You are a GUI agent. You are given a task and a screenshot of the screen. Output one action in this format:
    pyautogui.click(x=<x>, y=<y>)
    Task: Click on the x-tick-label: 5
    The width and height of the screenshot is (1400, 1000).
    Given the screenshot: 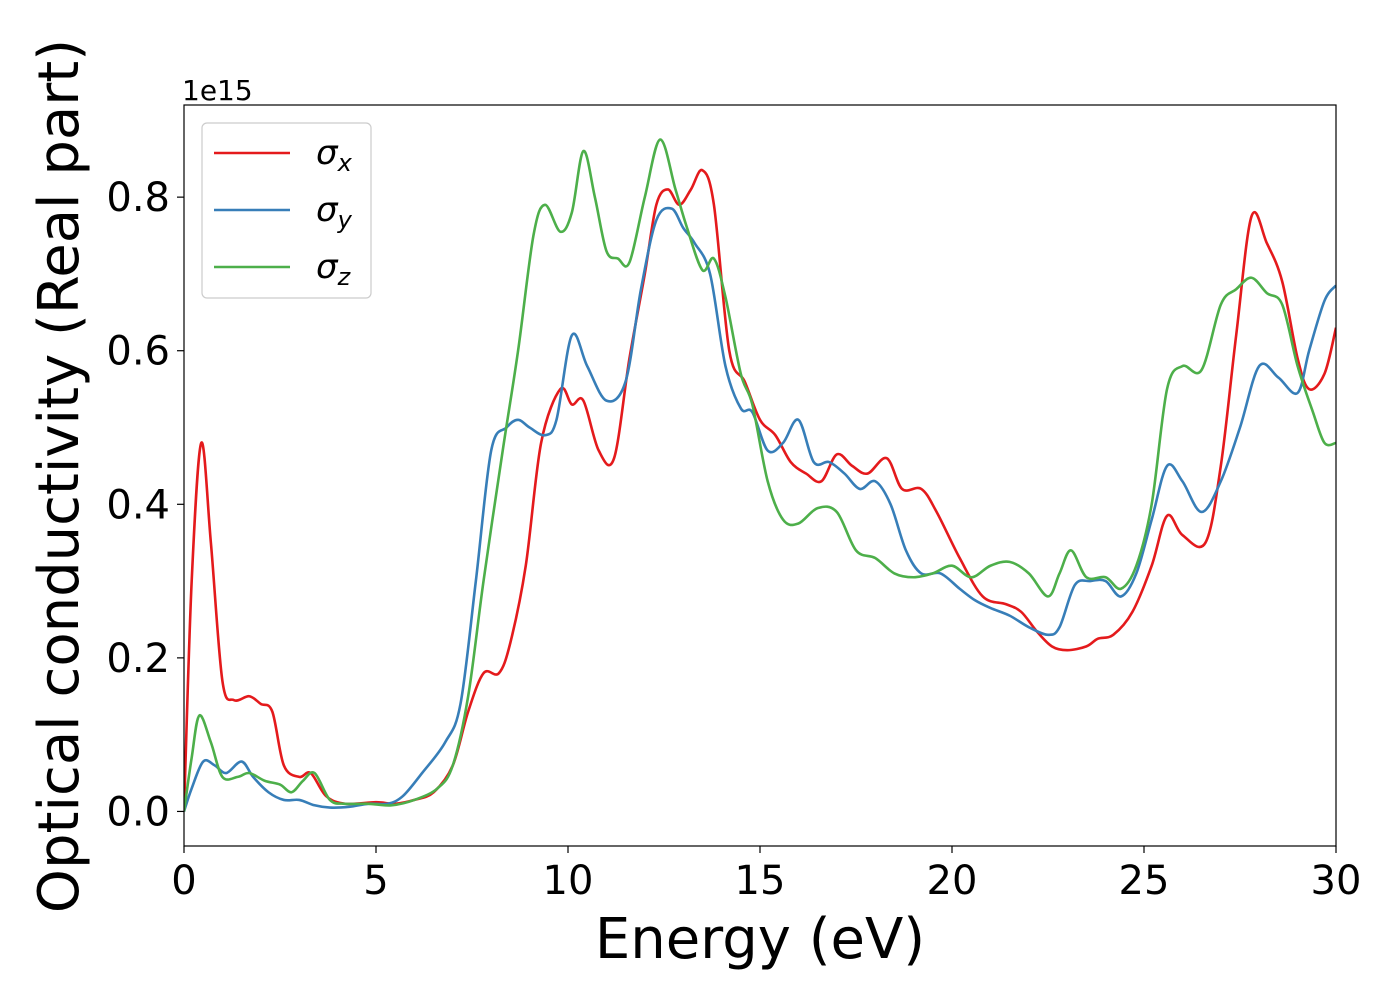 What is the action you would take?
    pyautogui.click(x=375, y=881)
    